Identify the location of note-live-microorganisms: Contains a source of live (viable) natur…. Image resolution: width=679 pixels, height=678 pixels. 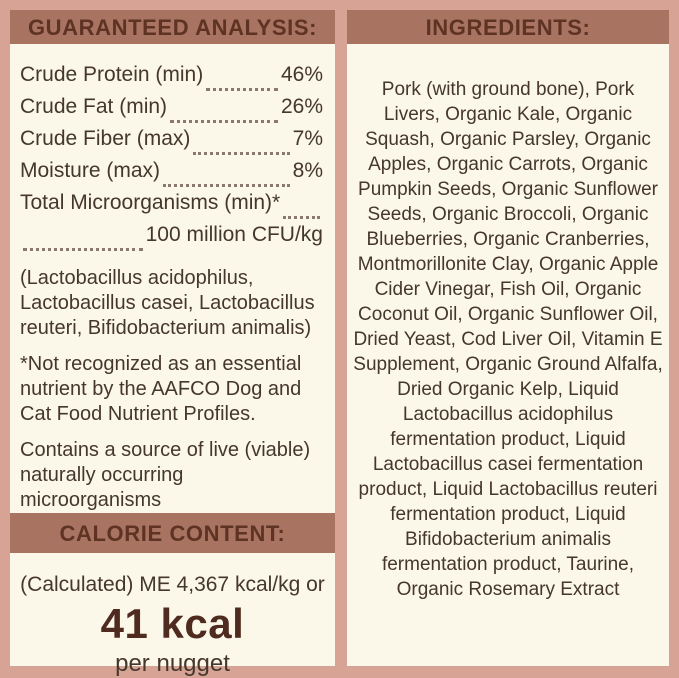
(165, 475).